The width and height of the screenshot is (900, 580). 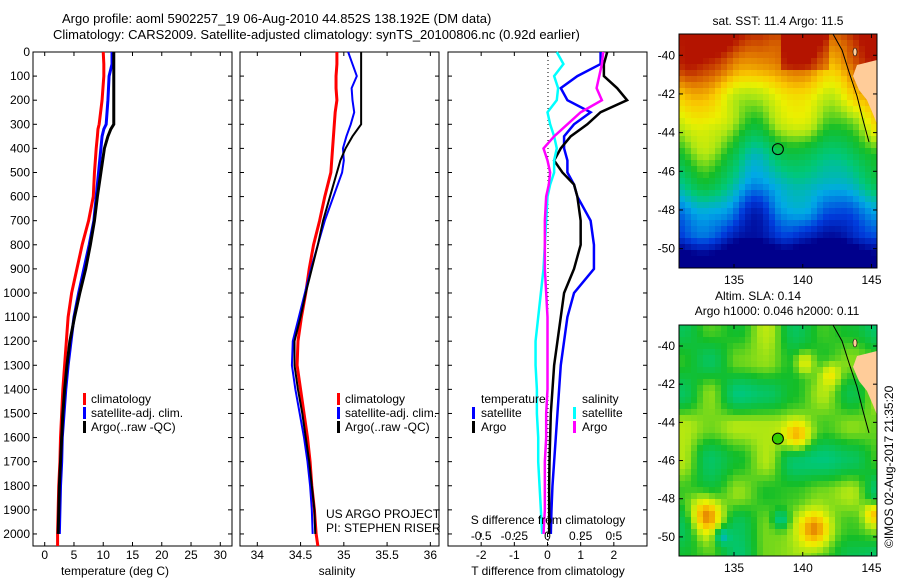 What do you see at coordinates (613, 536) in the screenshot?
I see `s-tick-label: 0.5` at bounding box center [613, 536].